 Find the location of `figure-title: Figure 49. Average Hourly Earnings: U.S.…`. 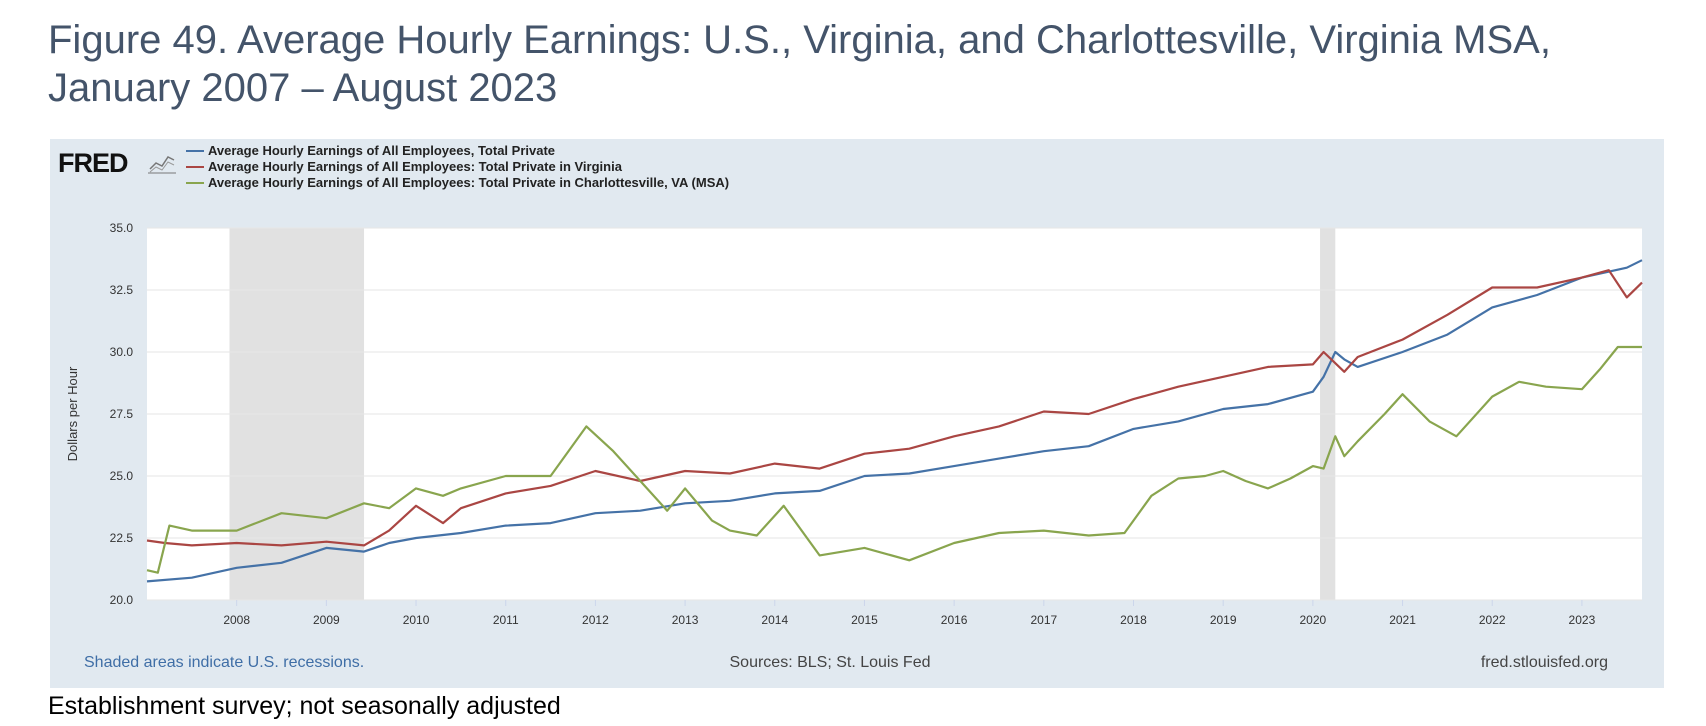

figure-title: Figure 49. Average Hourly Earnings: U.S.… is located at coordinates (799, 64).